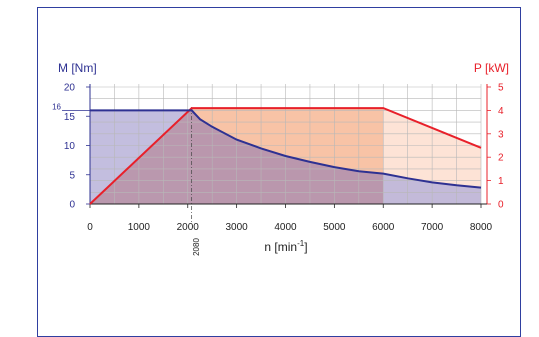  Describe the element at coordinates (501, 181) in the screenshot. I see `y-right-tick-label: 1` at that location.